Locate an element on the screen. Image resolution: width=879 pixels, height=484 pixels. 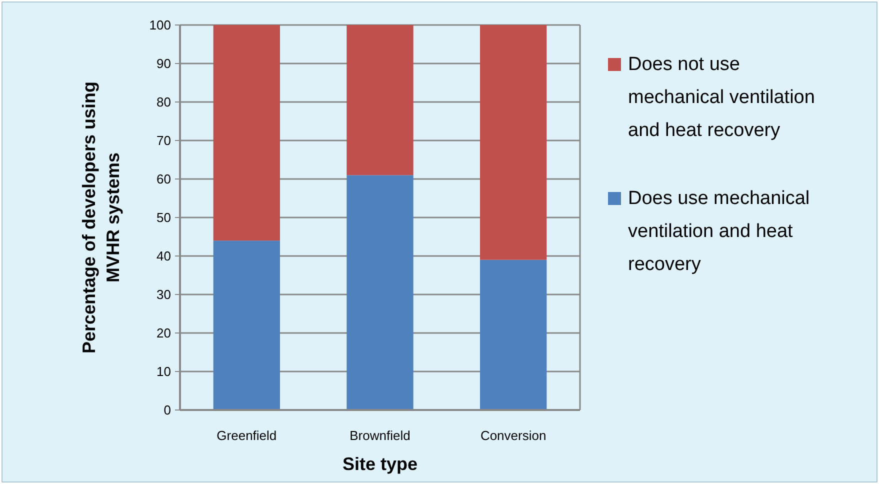
y-tick-label: 90 is located at coordinates (163, 64).